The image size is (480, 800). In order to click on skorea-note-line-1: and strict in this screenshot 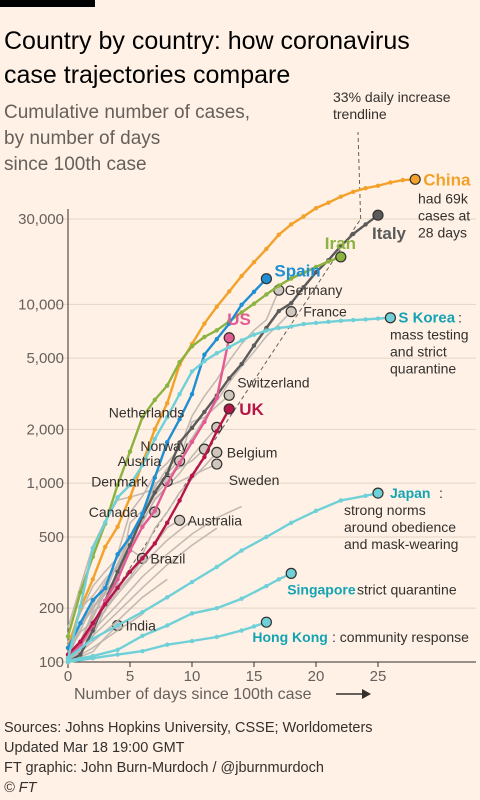, I will do `click(418, 352)`.